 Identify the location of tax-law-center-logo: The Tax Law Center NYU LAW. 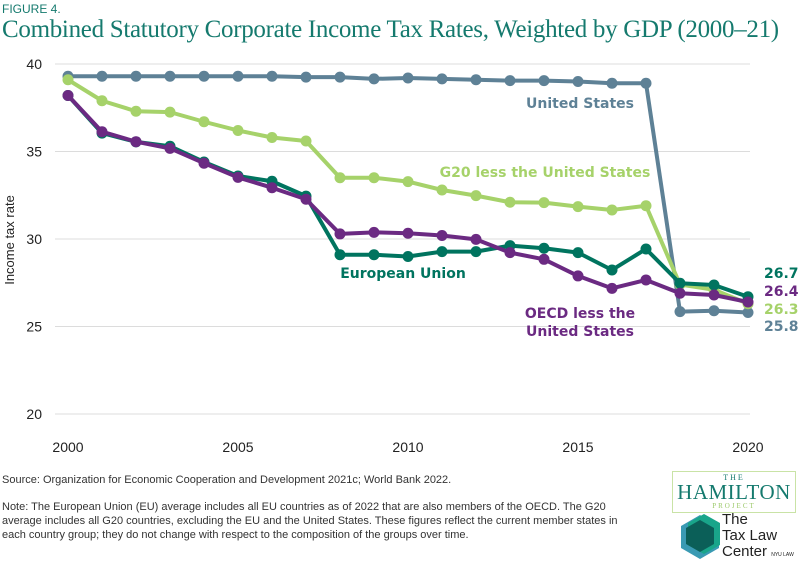
(758, 537).